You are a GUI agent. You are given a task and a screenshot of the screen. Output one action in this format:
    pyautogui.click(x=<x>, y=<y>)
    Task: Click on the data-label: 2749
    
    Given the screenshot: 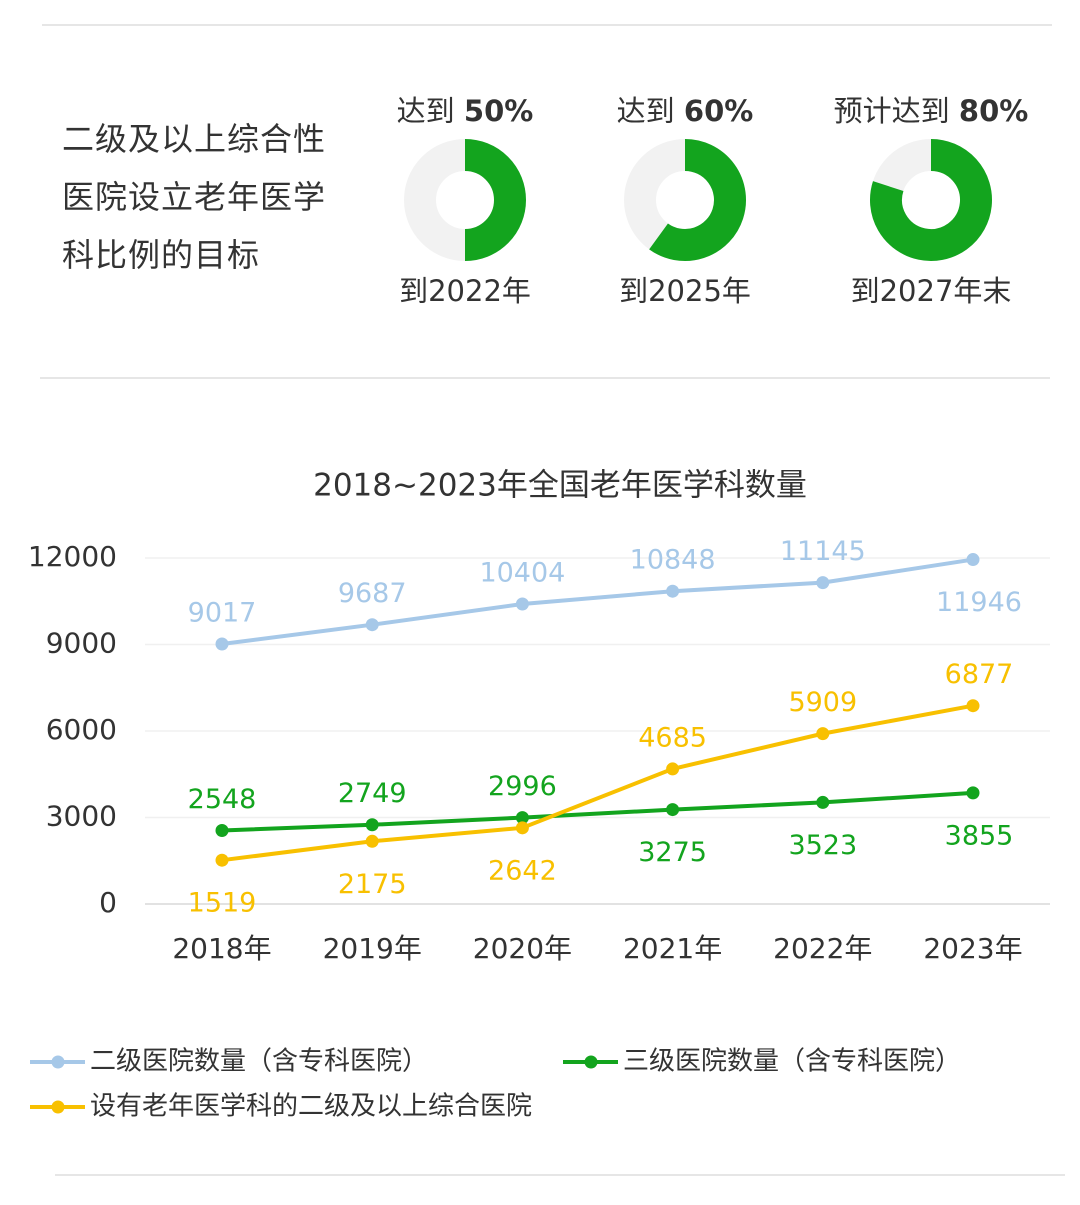 What is the action you would take?
    pyautogui.click(x=372, y=793)
    